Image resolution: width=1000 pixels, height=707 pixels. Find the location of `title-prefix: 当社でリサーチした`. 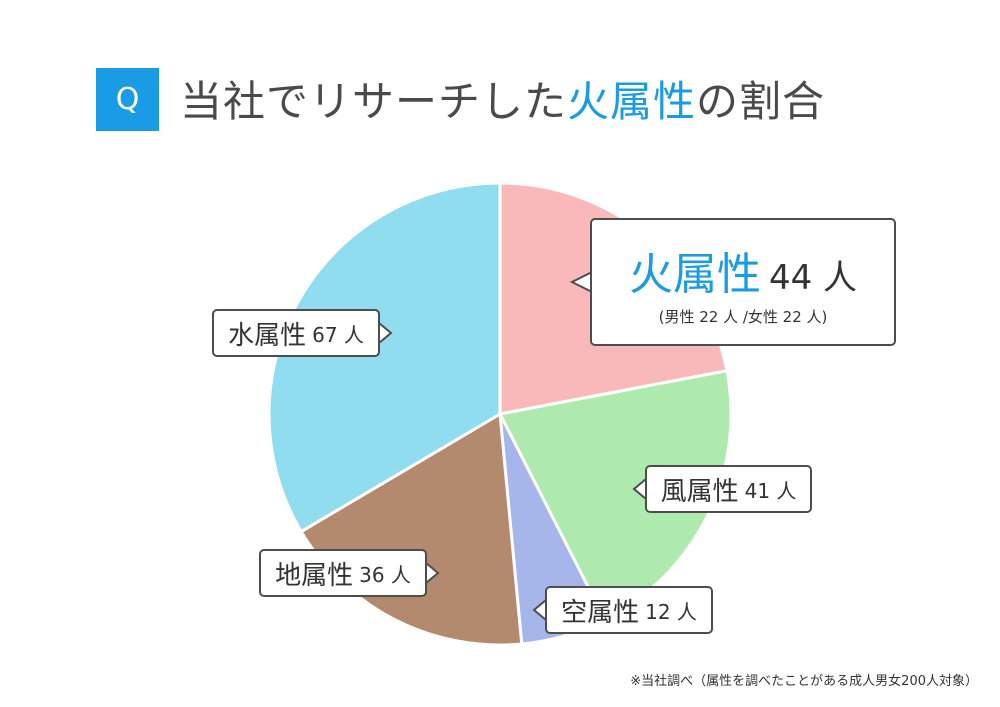

title-prefix: 当社でリサーチした is located at coordinates (374, 101).